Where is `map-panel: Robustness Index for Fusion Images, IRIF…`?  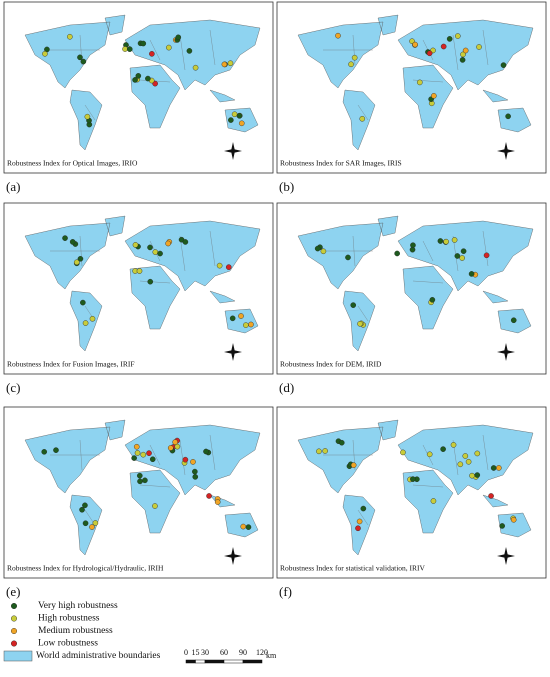
map-panel: Robustness Index for Fusion Images, IRIF… is located at coordinates (138, 298).